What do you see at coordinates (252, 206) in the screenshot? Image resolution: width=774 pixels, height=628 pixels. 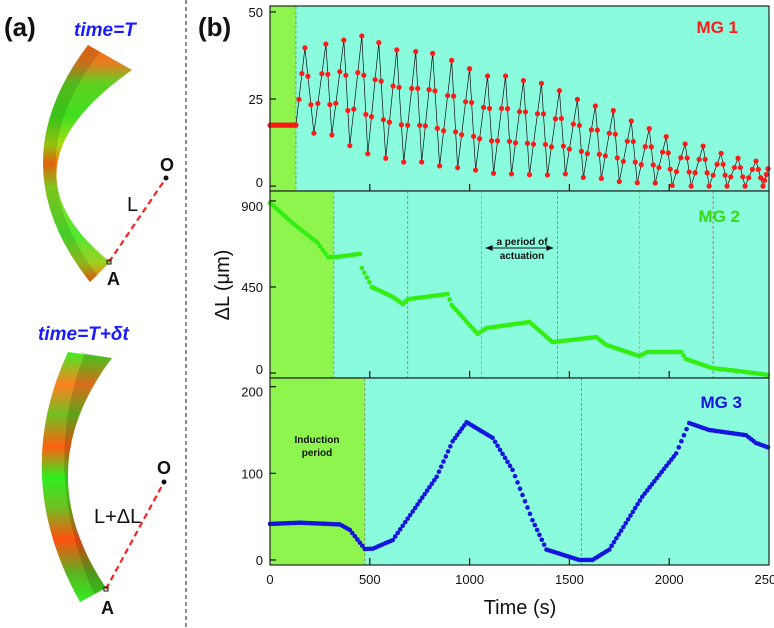 I see `y-tick-label: 900` at bounding box center [252, 206].